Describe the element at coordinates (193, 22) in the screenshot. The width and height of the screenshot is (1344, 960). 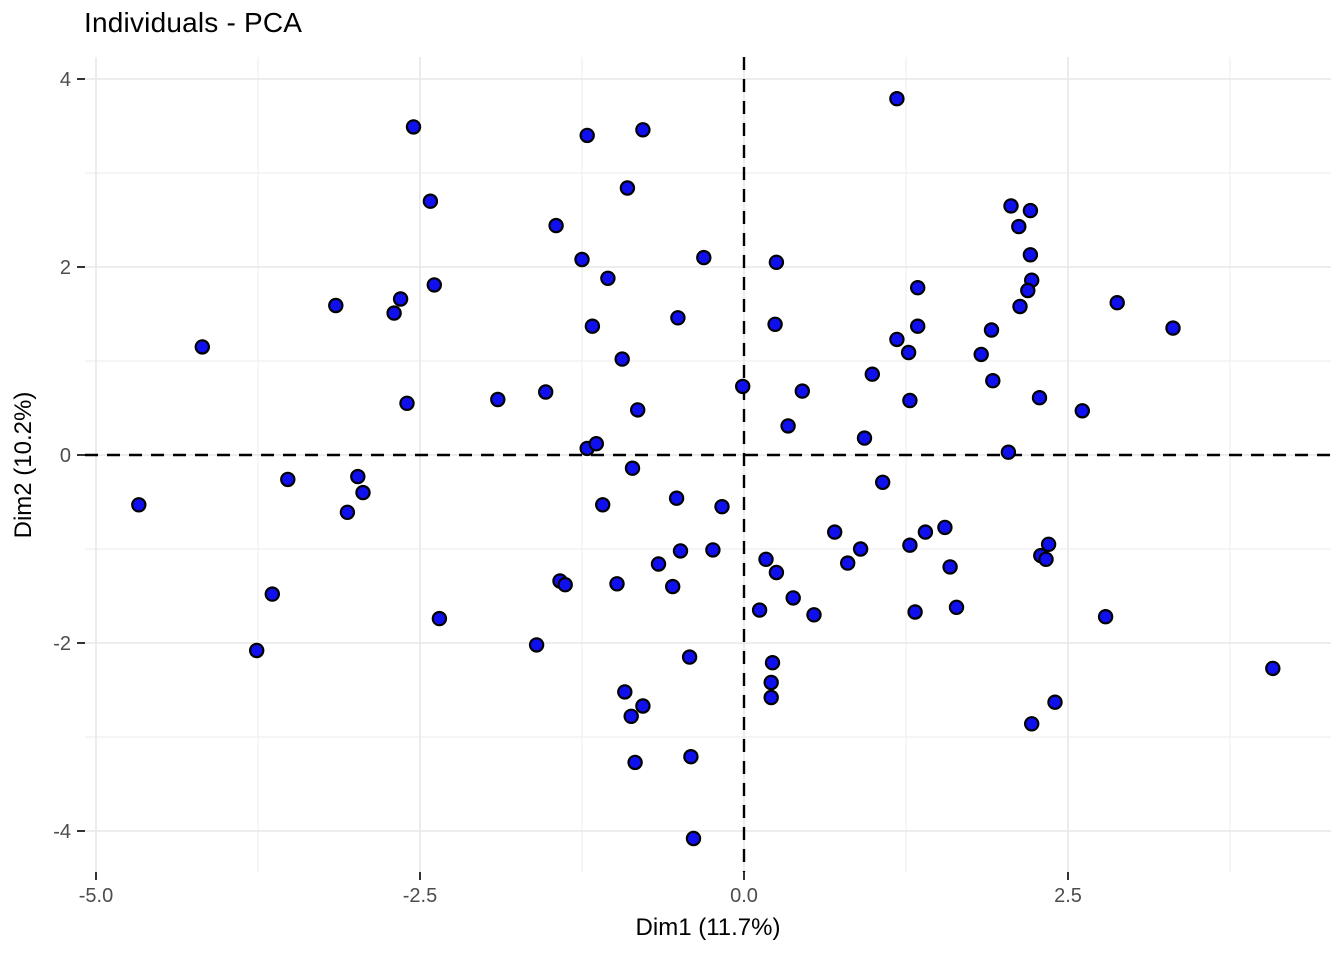
I see `chart-title: Individuals - PCA` at that location.